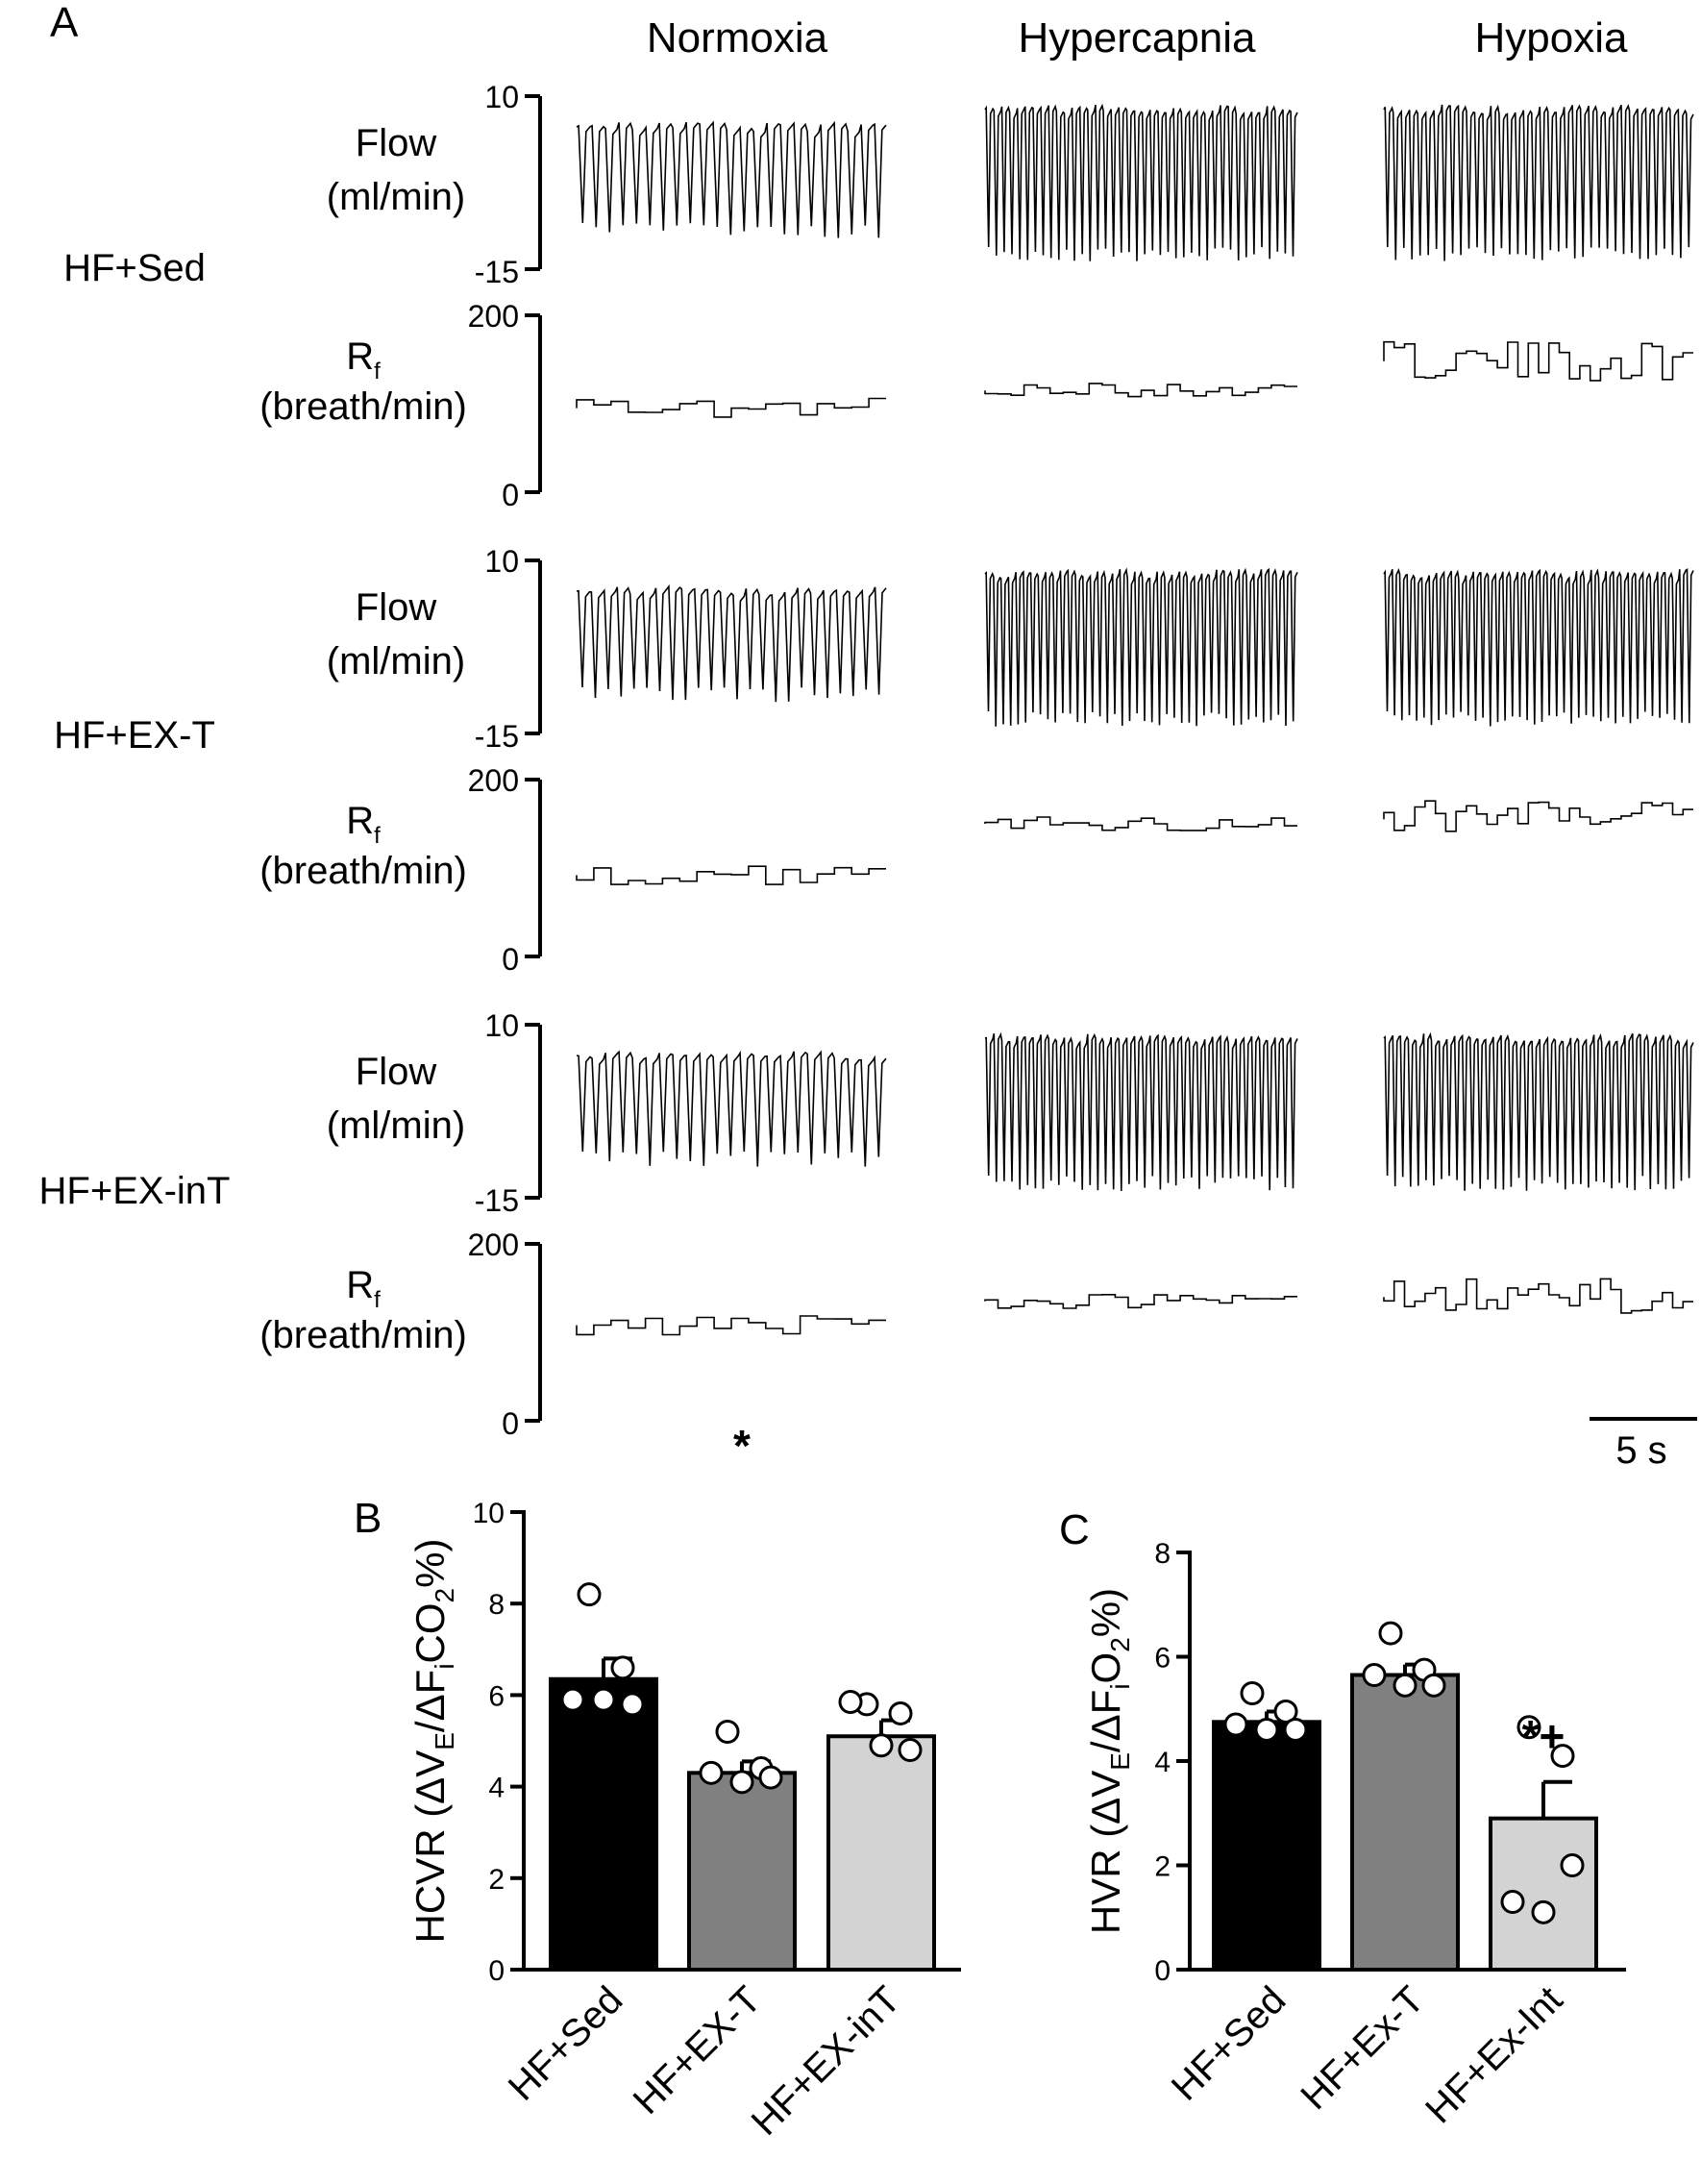 The width and height of the screenshot is (1701, 2184). I want to click on column-title-hypoxia: Hypoxia, so click(1551, 38).